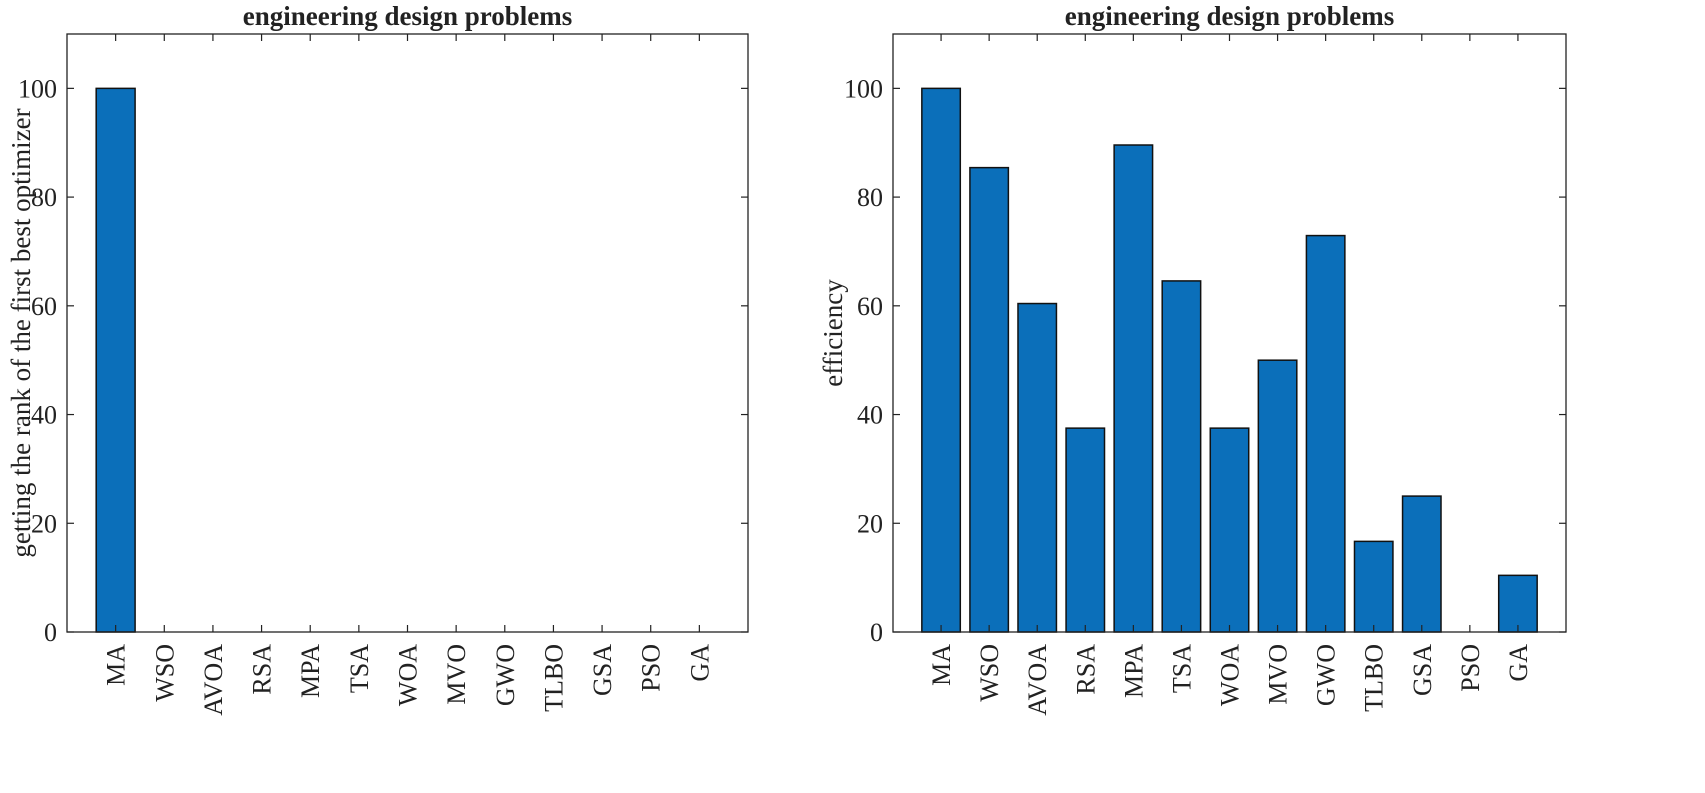 The height and width of the screenshot is (793, 1705). Describe the element at coordinates (1325, 433) in the screenshot. I see `bar-GWO` at that location.